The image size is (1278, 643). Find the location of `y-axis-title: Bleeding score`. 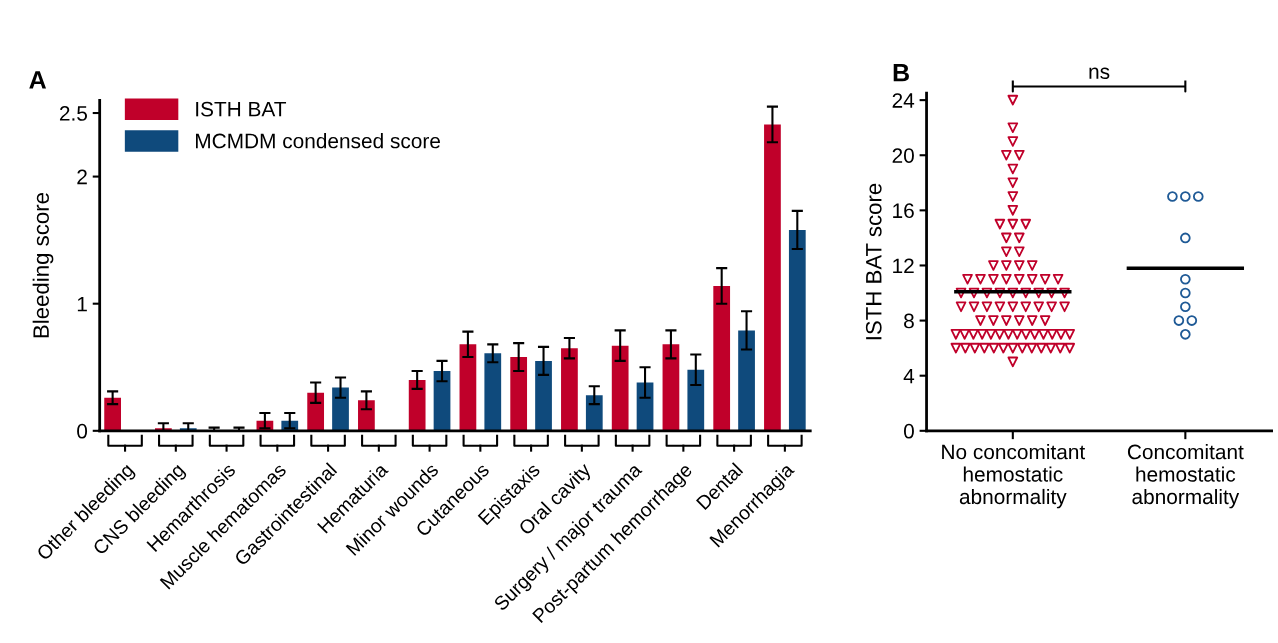

y-axis-title: Bleeding score is located at coordinates (43, 265).